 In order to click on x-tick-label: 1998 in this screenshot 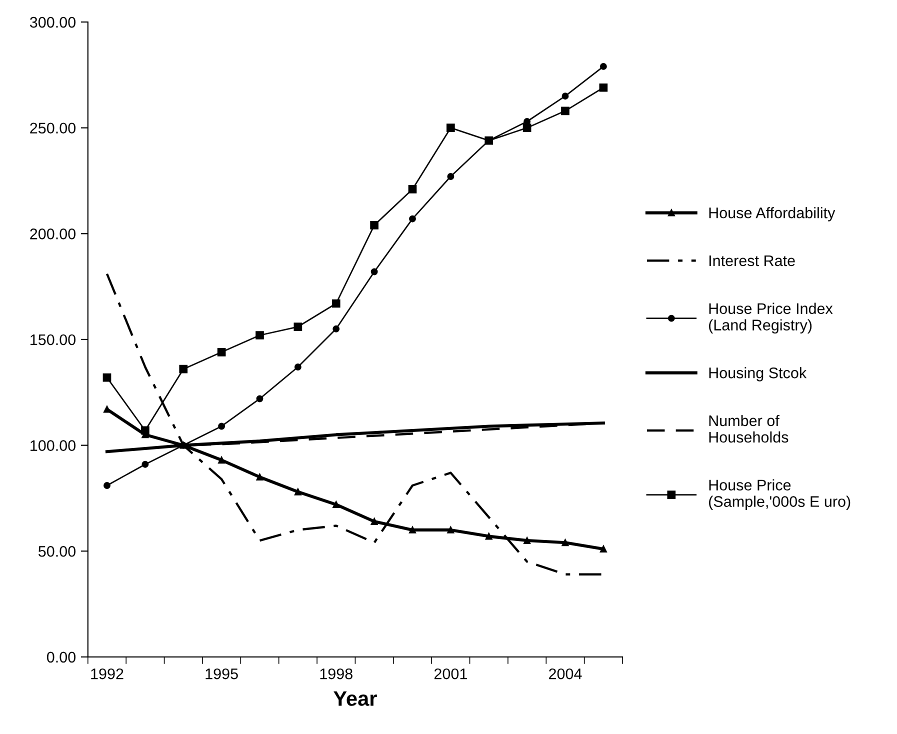, I will do `click(336, 674)`.